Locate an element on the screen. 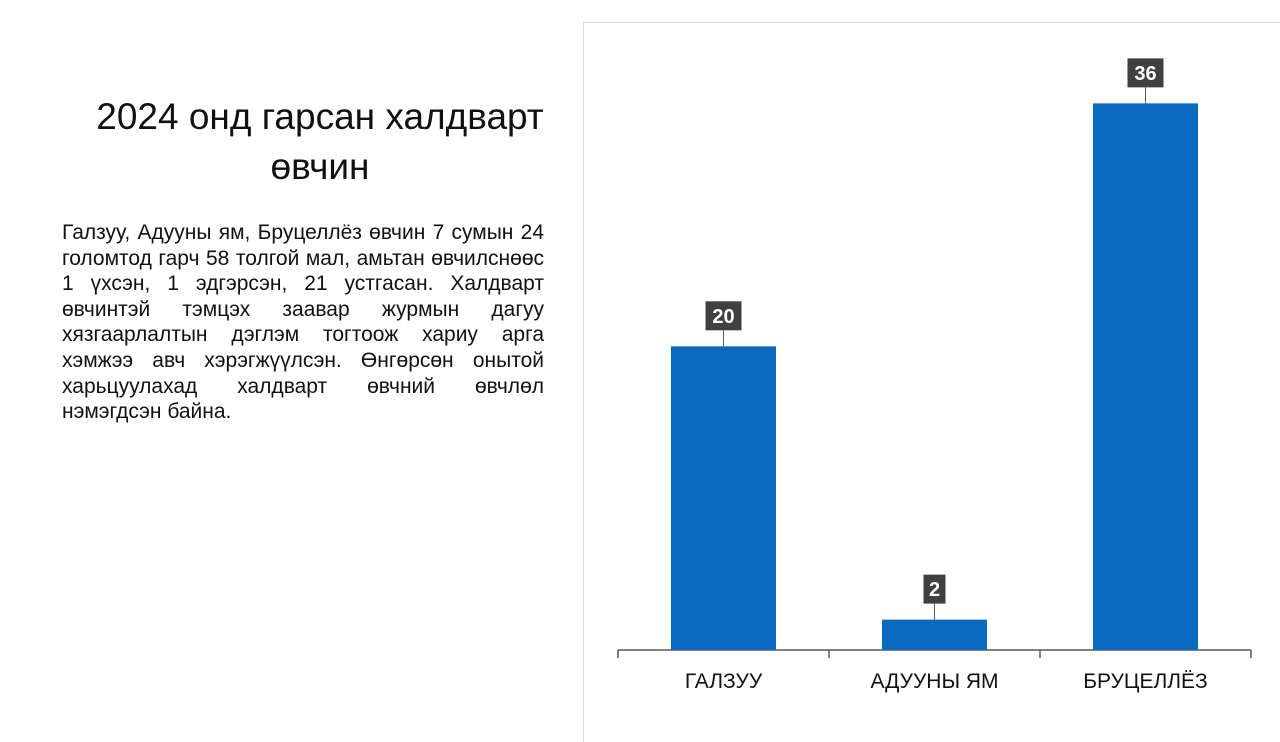  data-label-1: 20 is located at coordinates (723, 317).